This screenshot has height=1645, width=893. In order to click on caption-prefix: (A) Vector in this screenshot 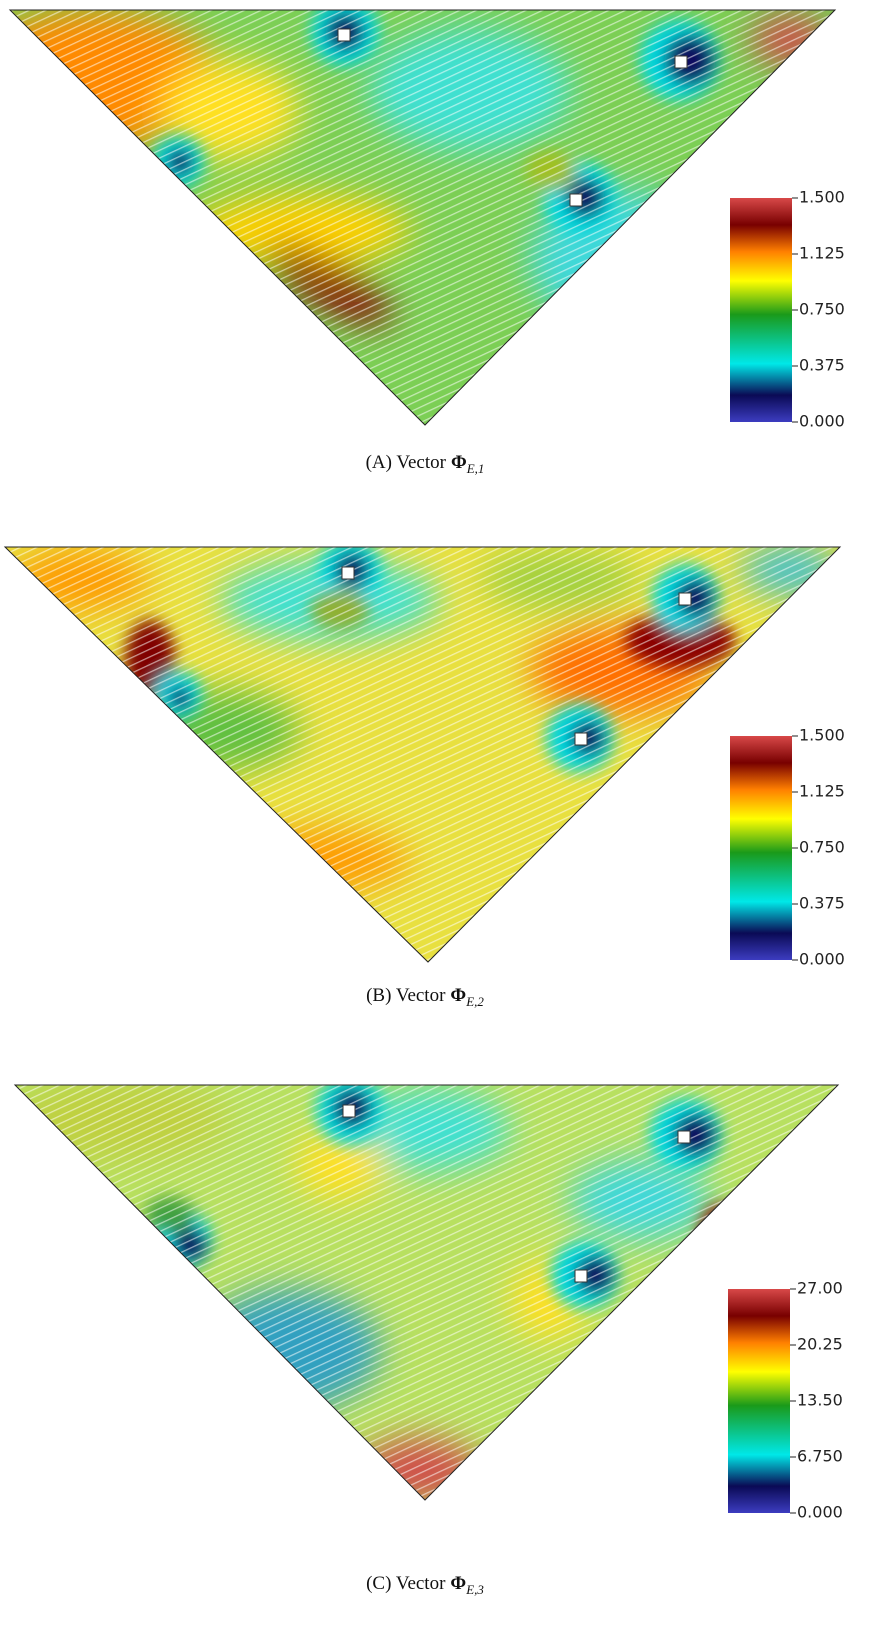, I will do `click(406, 462)`.